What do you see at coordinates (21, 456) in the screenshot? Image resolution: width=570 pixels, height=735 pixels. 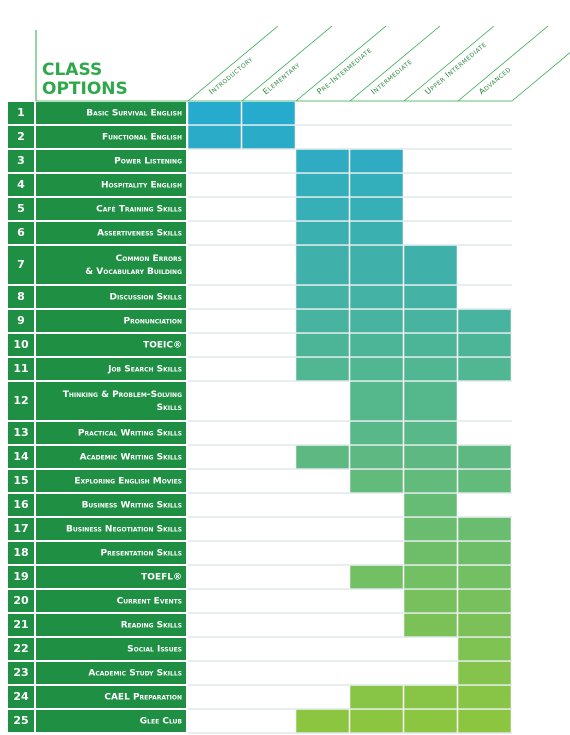 I see `row-number: 14` at bounding box center [21, 456].